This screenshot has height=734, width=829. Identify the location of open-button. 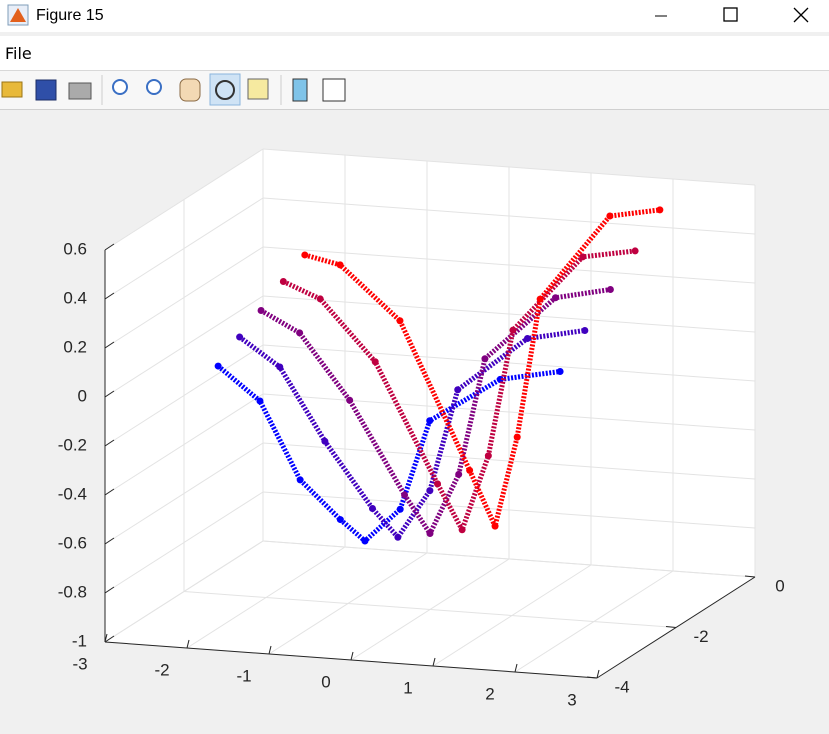
(12, 89).